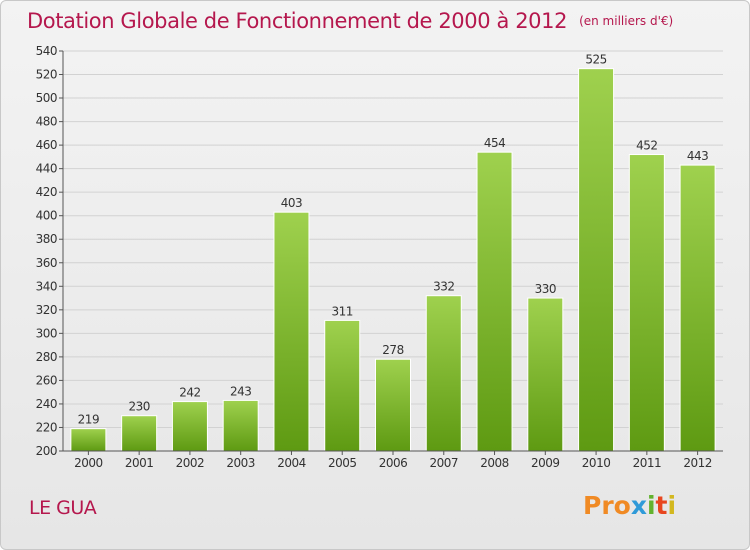  Describe the element at coordinates (291, 203) in the screenshot. I see `bar-value-label: 403` at that location.